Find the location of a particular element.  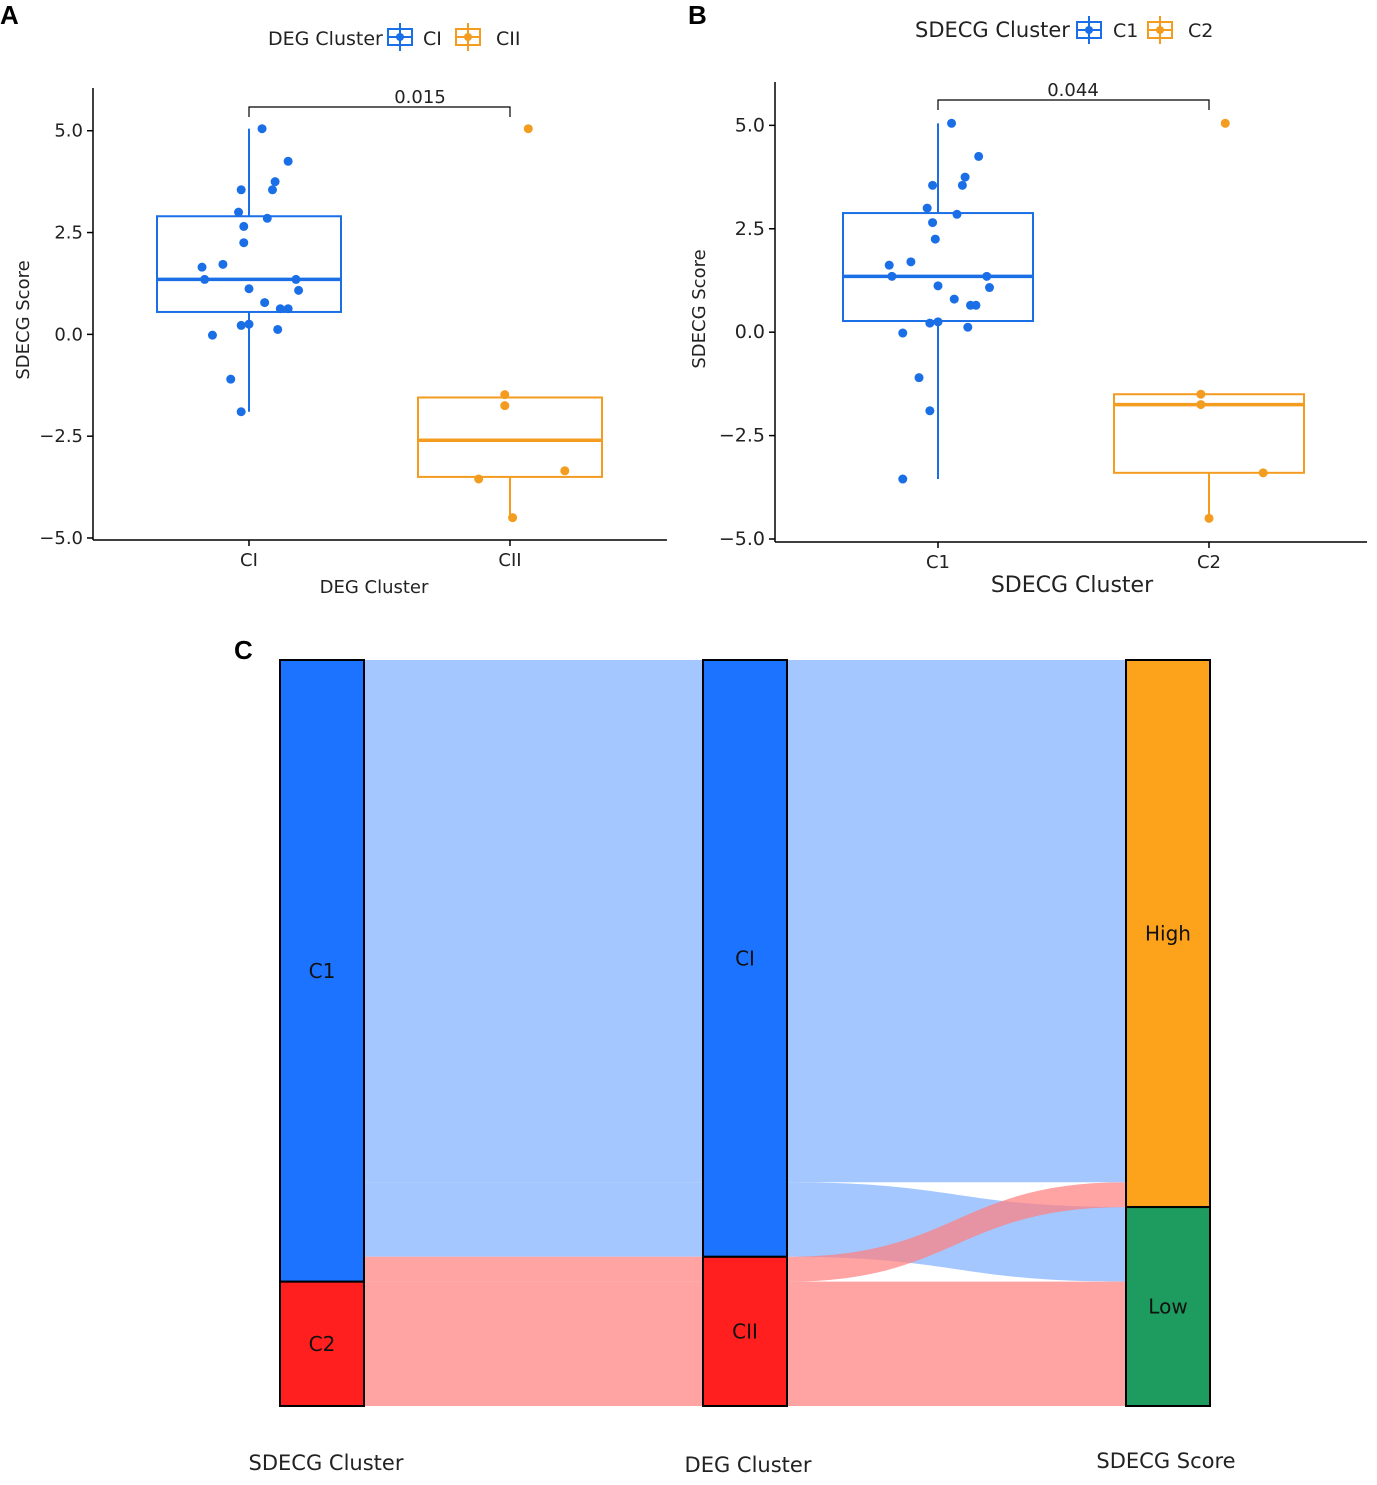

sankey-node-c2: C2 is located at coordinates (322, 1343).